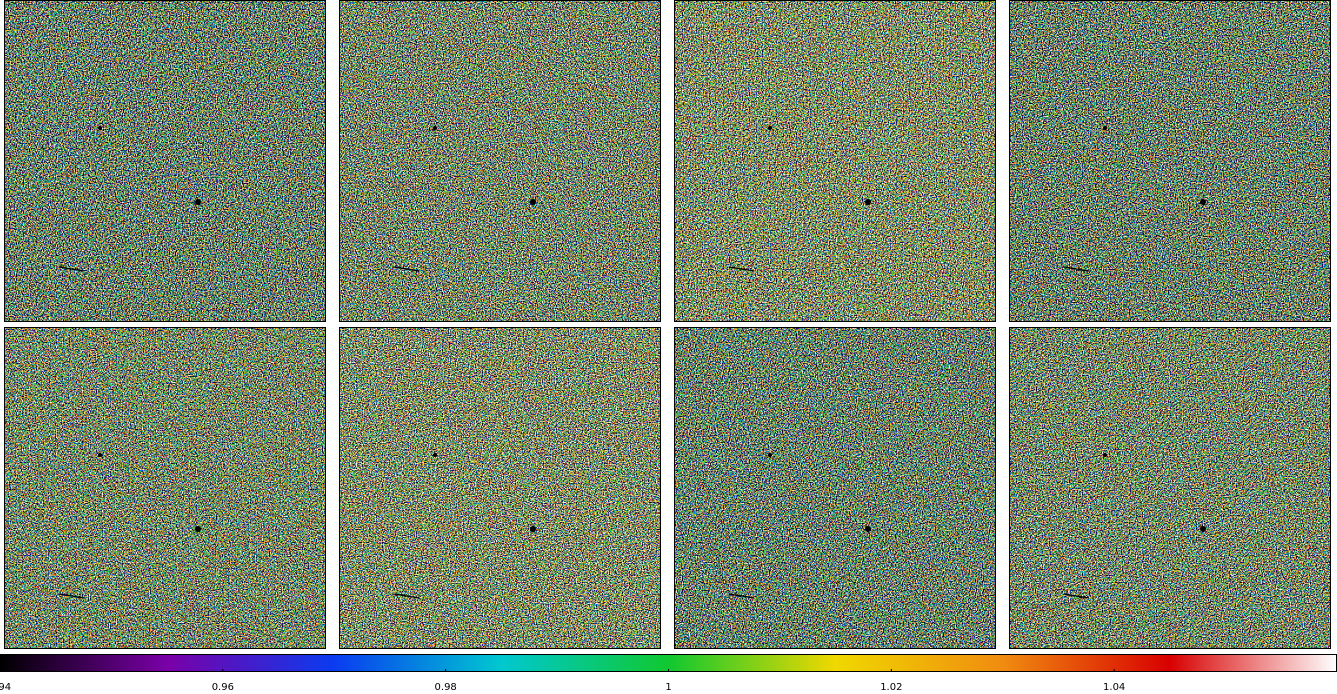 The height and width of the screenshot is (694, 1337). What do you see at coordinates (446, 687) in the screenshot?
I see `colorbar-tick-label: 0.98` at bounding box center [446, 687].